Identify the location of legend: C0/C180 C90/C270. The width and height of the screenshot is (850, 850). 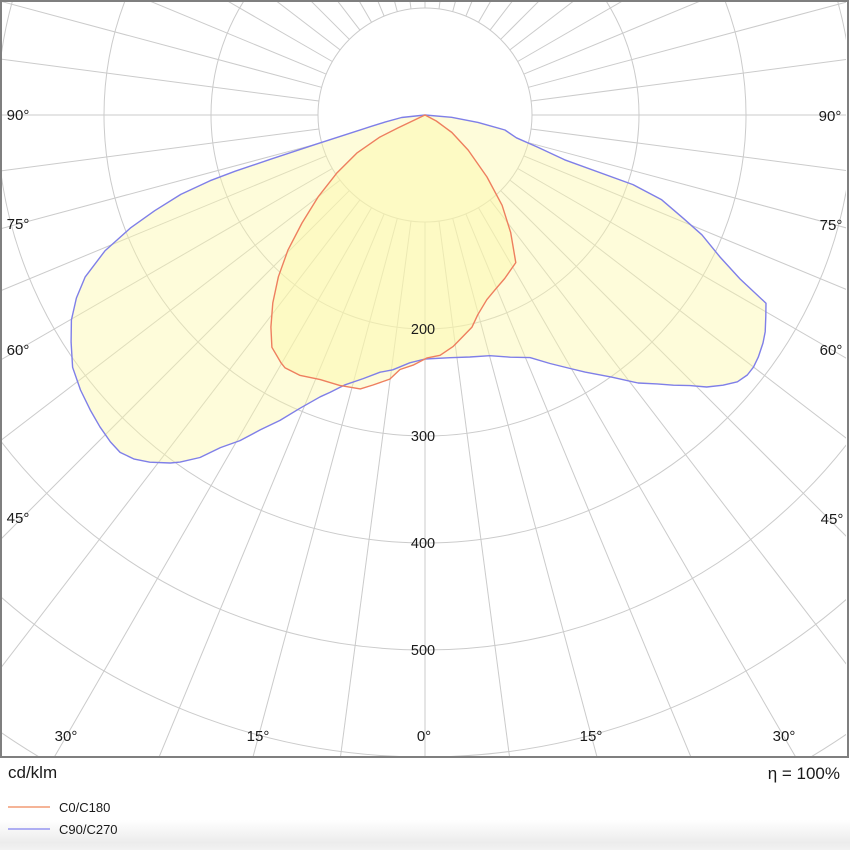
(63, 821).